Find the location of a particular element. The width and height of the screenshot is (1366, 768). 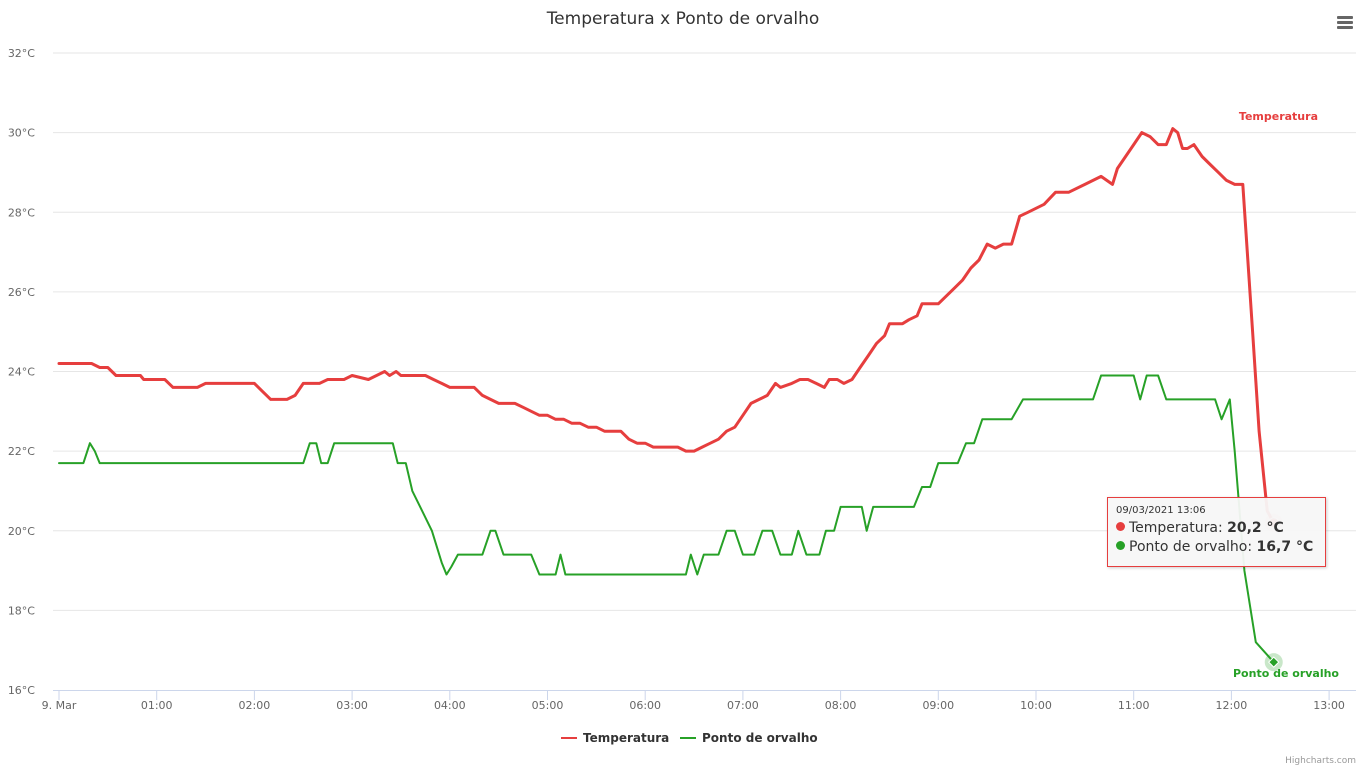

tooltip-value: 16,7 °C is located at coordinates (1285, 547).